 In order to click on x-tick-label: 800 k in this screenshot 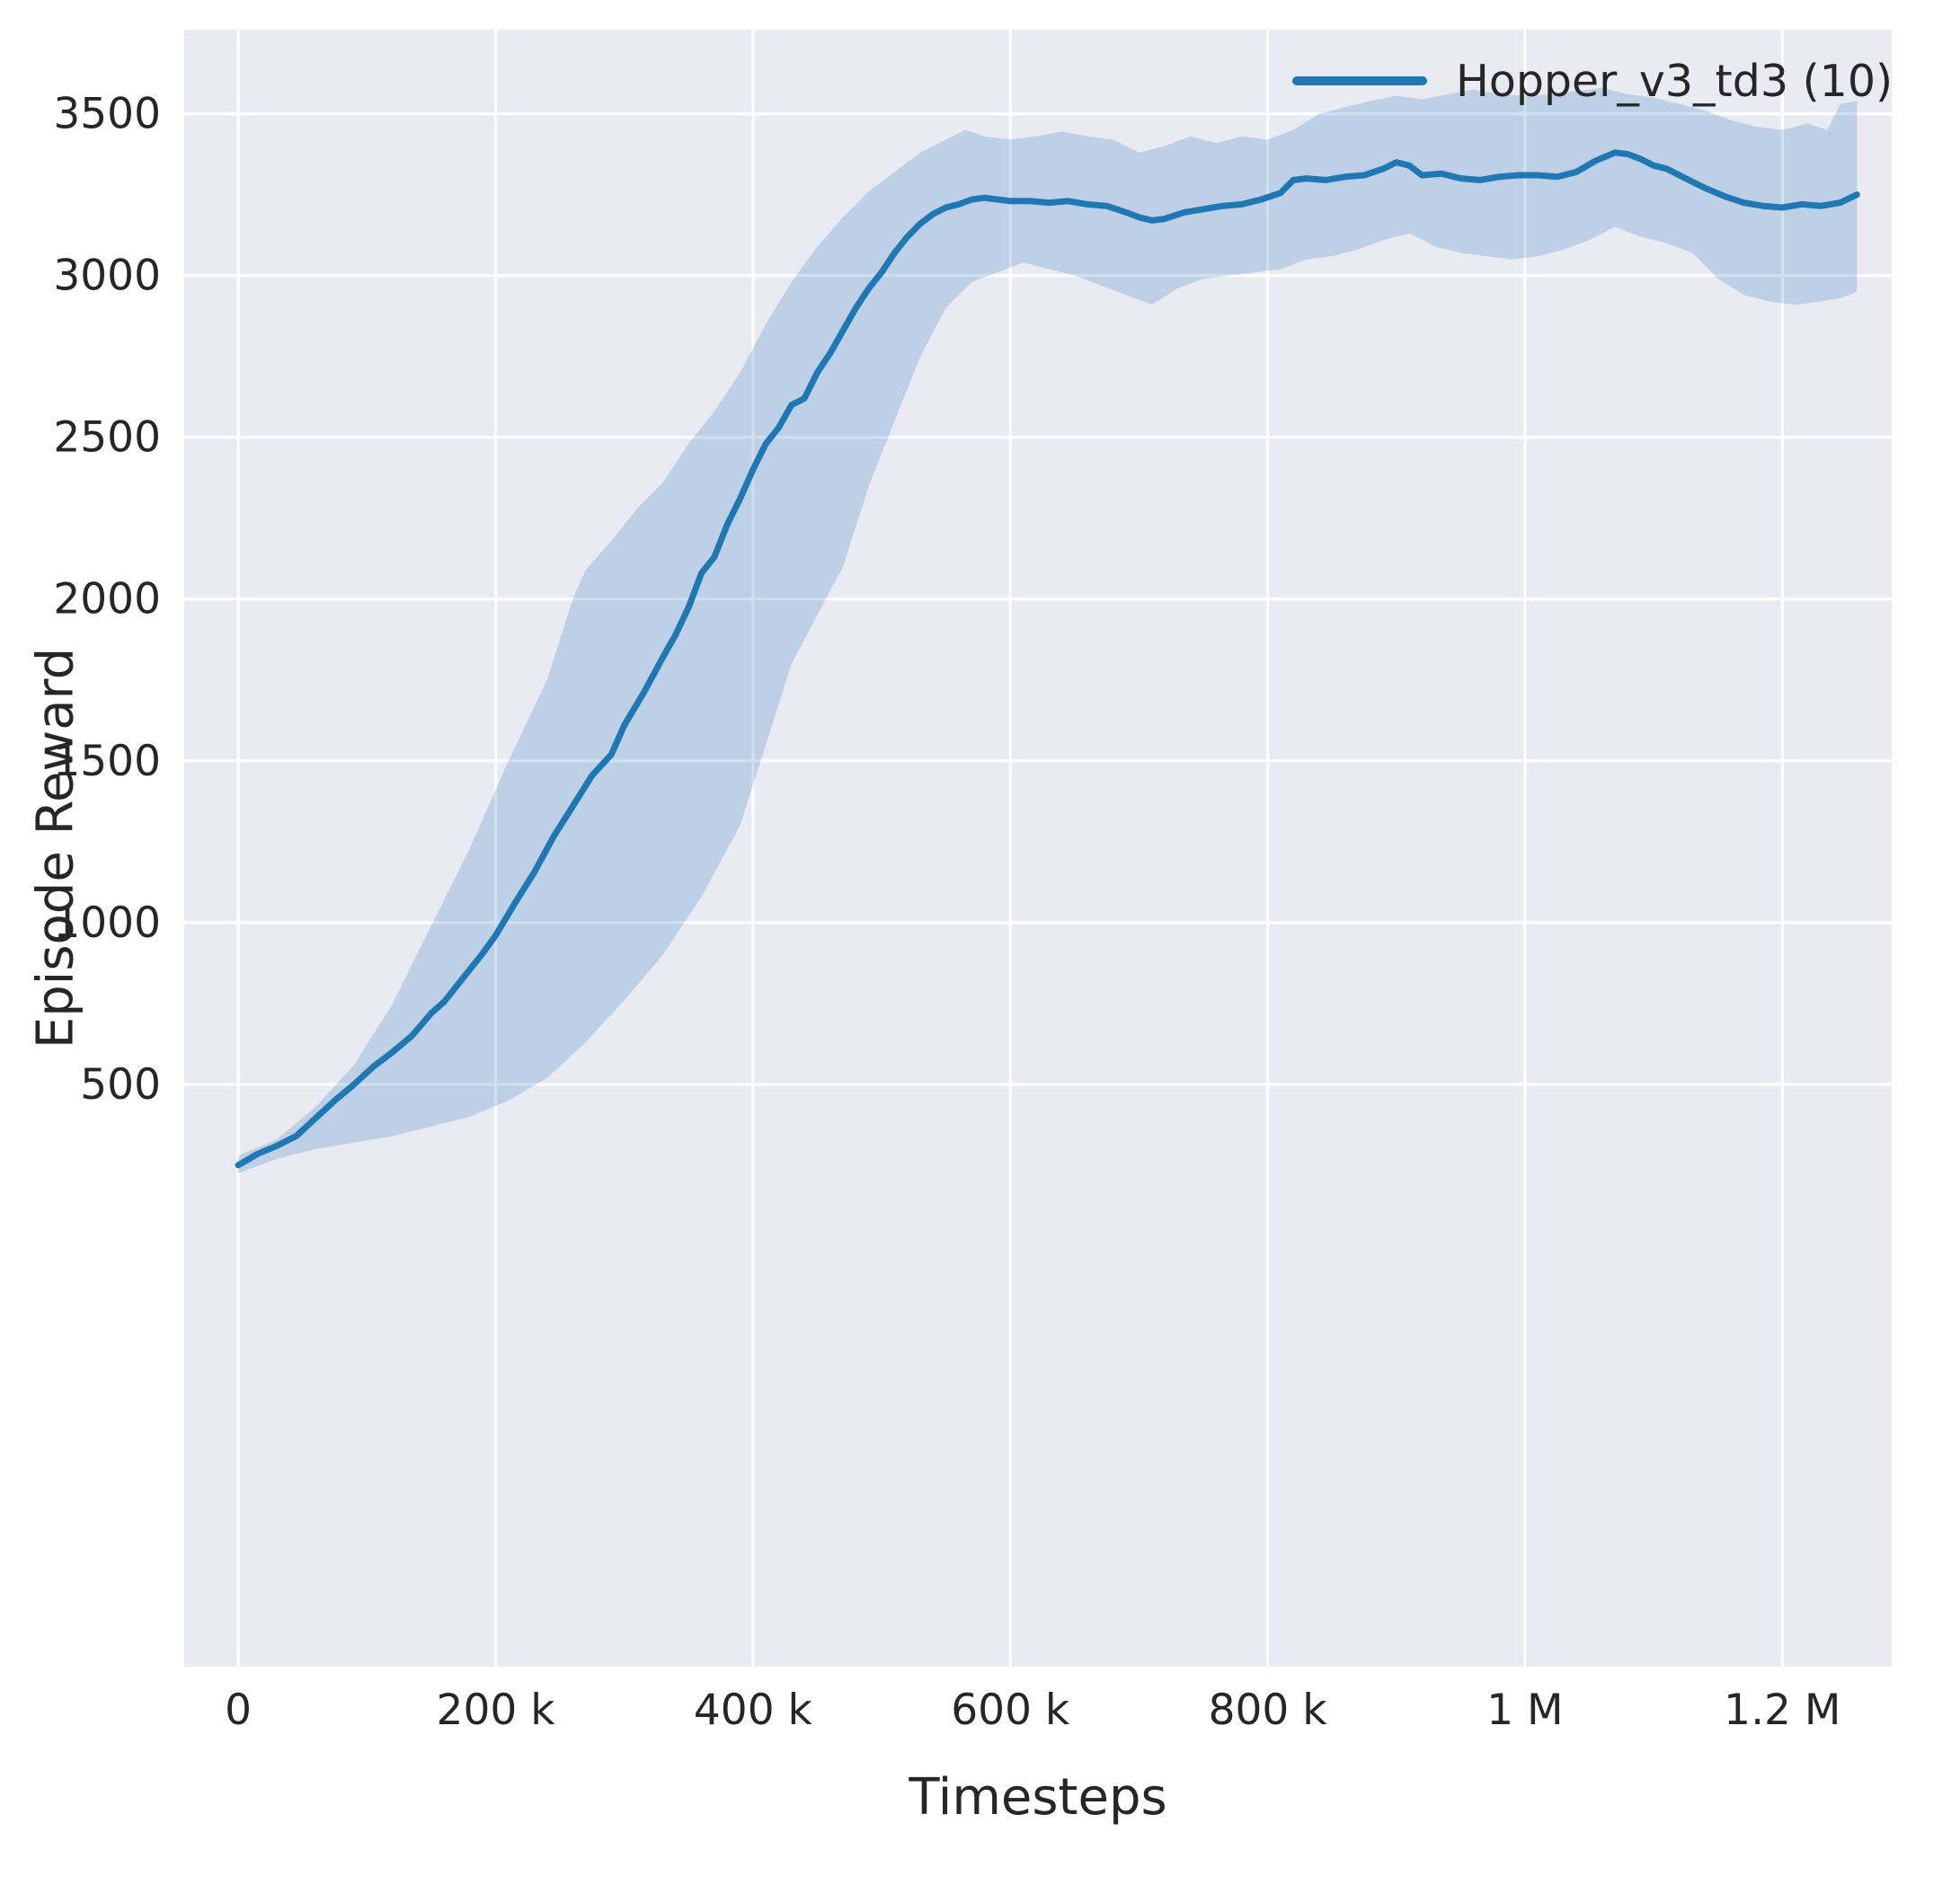, I will do `click(1268, 1710)`.